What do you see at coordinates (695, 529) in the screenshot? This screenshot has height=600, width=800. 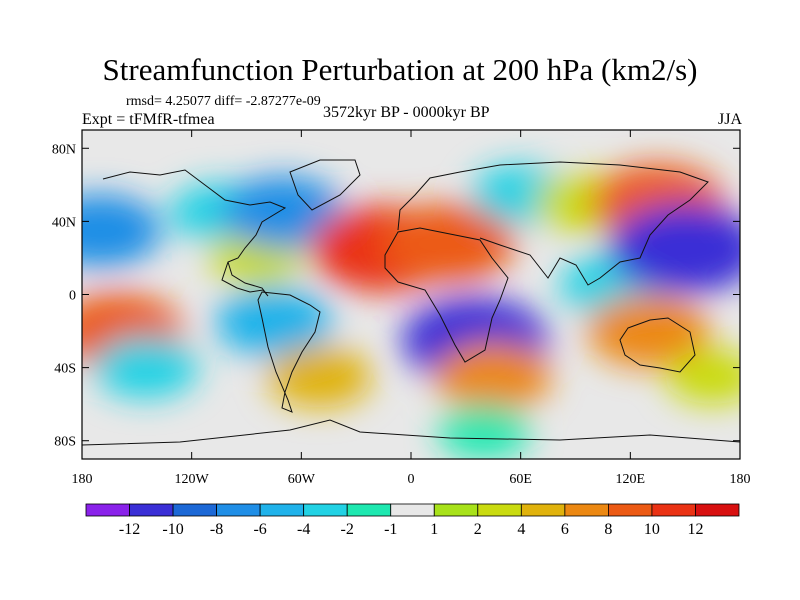 I see `colorbar-label: 12` at bounding box center [695, 529].